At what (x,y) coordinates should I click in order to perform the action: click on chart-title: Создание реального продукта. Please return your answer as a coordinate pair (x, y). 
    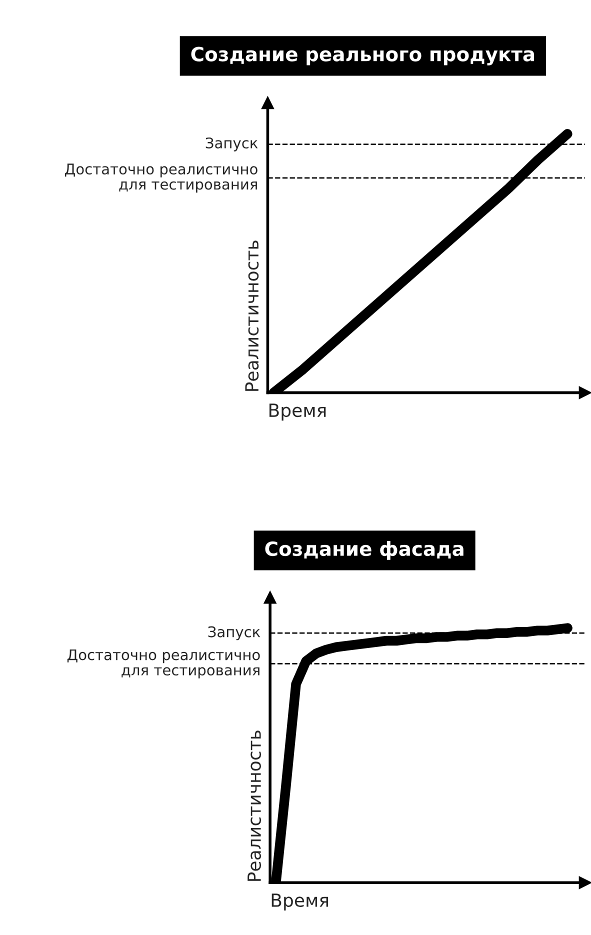
    Looking at the image, I should click on (362, 56).